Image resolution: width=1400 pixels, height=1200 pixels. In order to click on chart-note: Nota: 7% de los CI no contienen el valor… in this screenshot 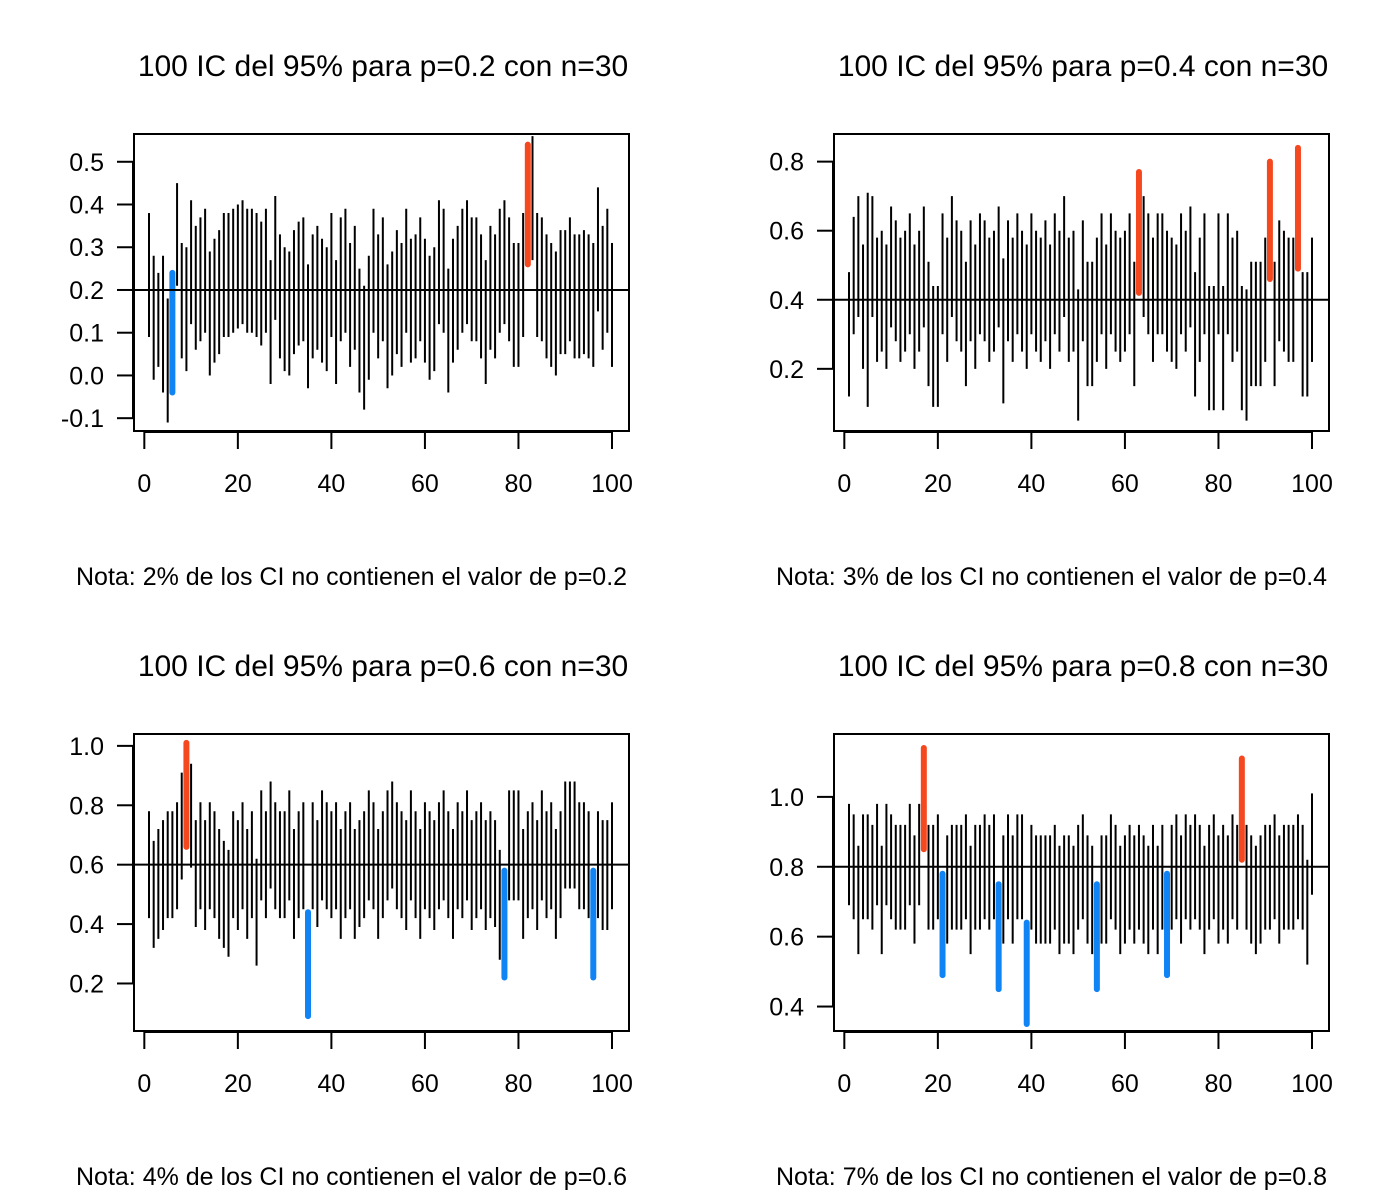, I will do `click(1051, 1177)`.